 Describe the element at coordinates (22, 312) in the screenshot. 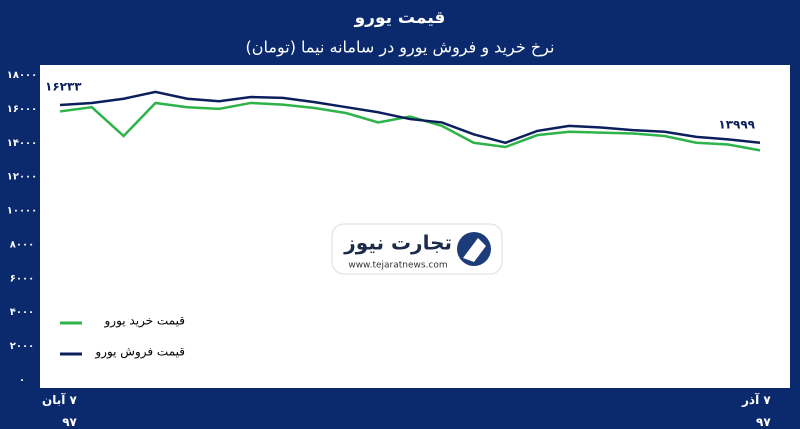

I see `y-tick-label: ۴۰۰۰` at that location.